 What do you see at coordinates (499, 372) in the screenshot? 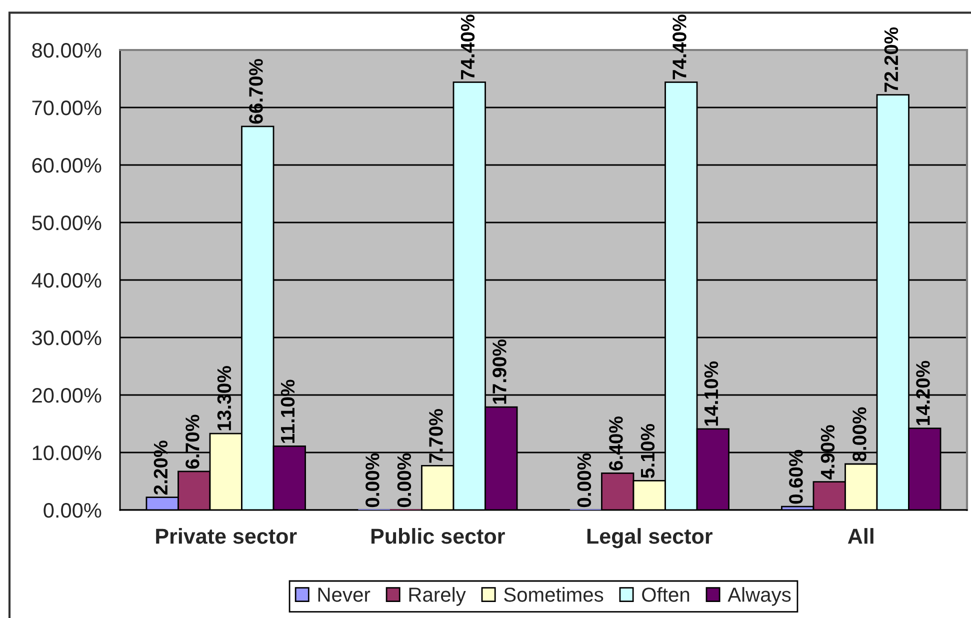
I see `data-label: 17.90%` at bounding box center [499, 372].